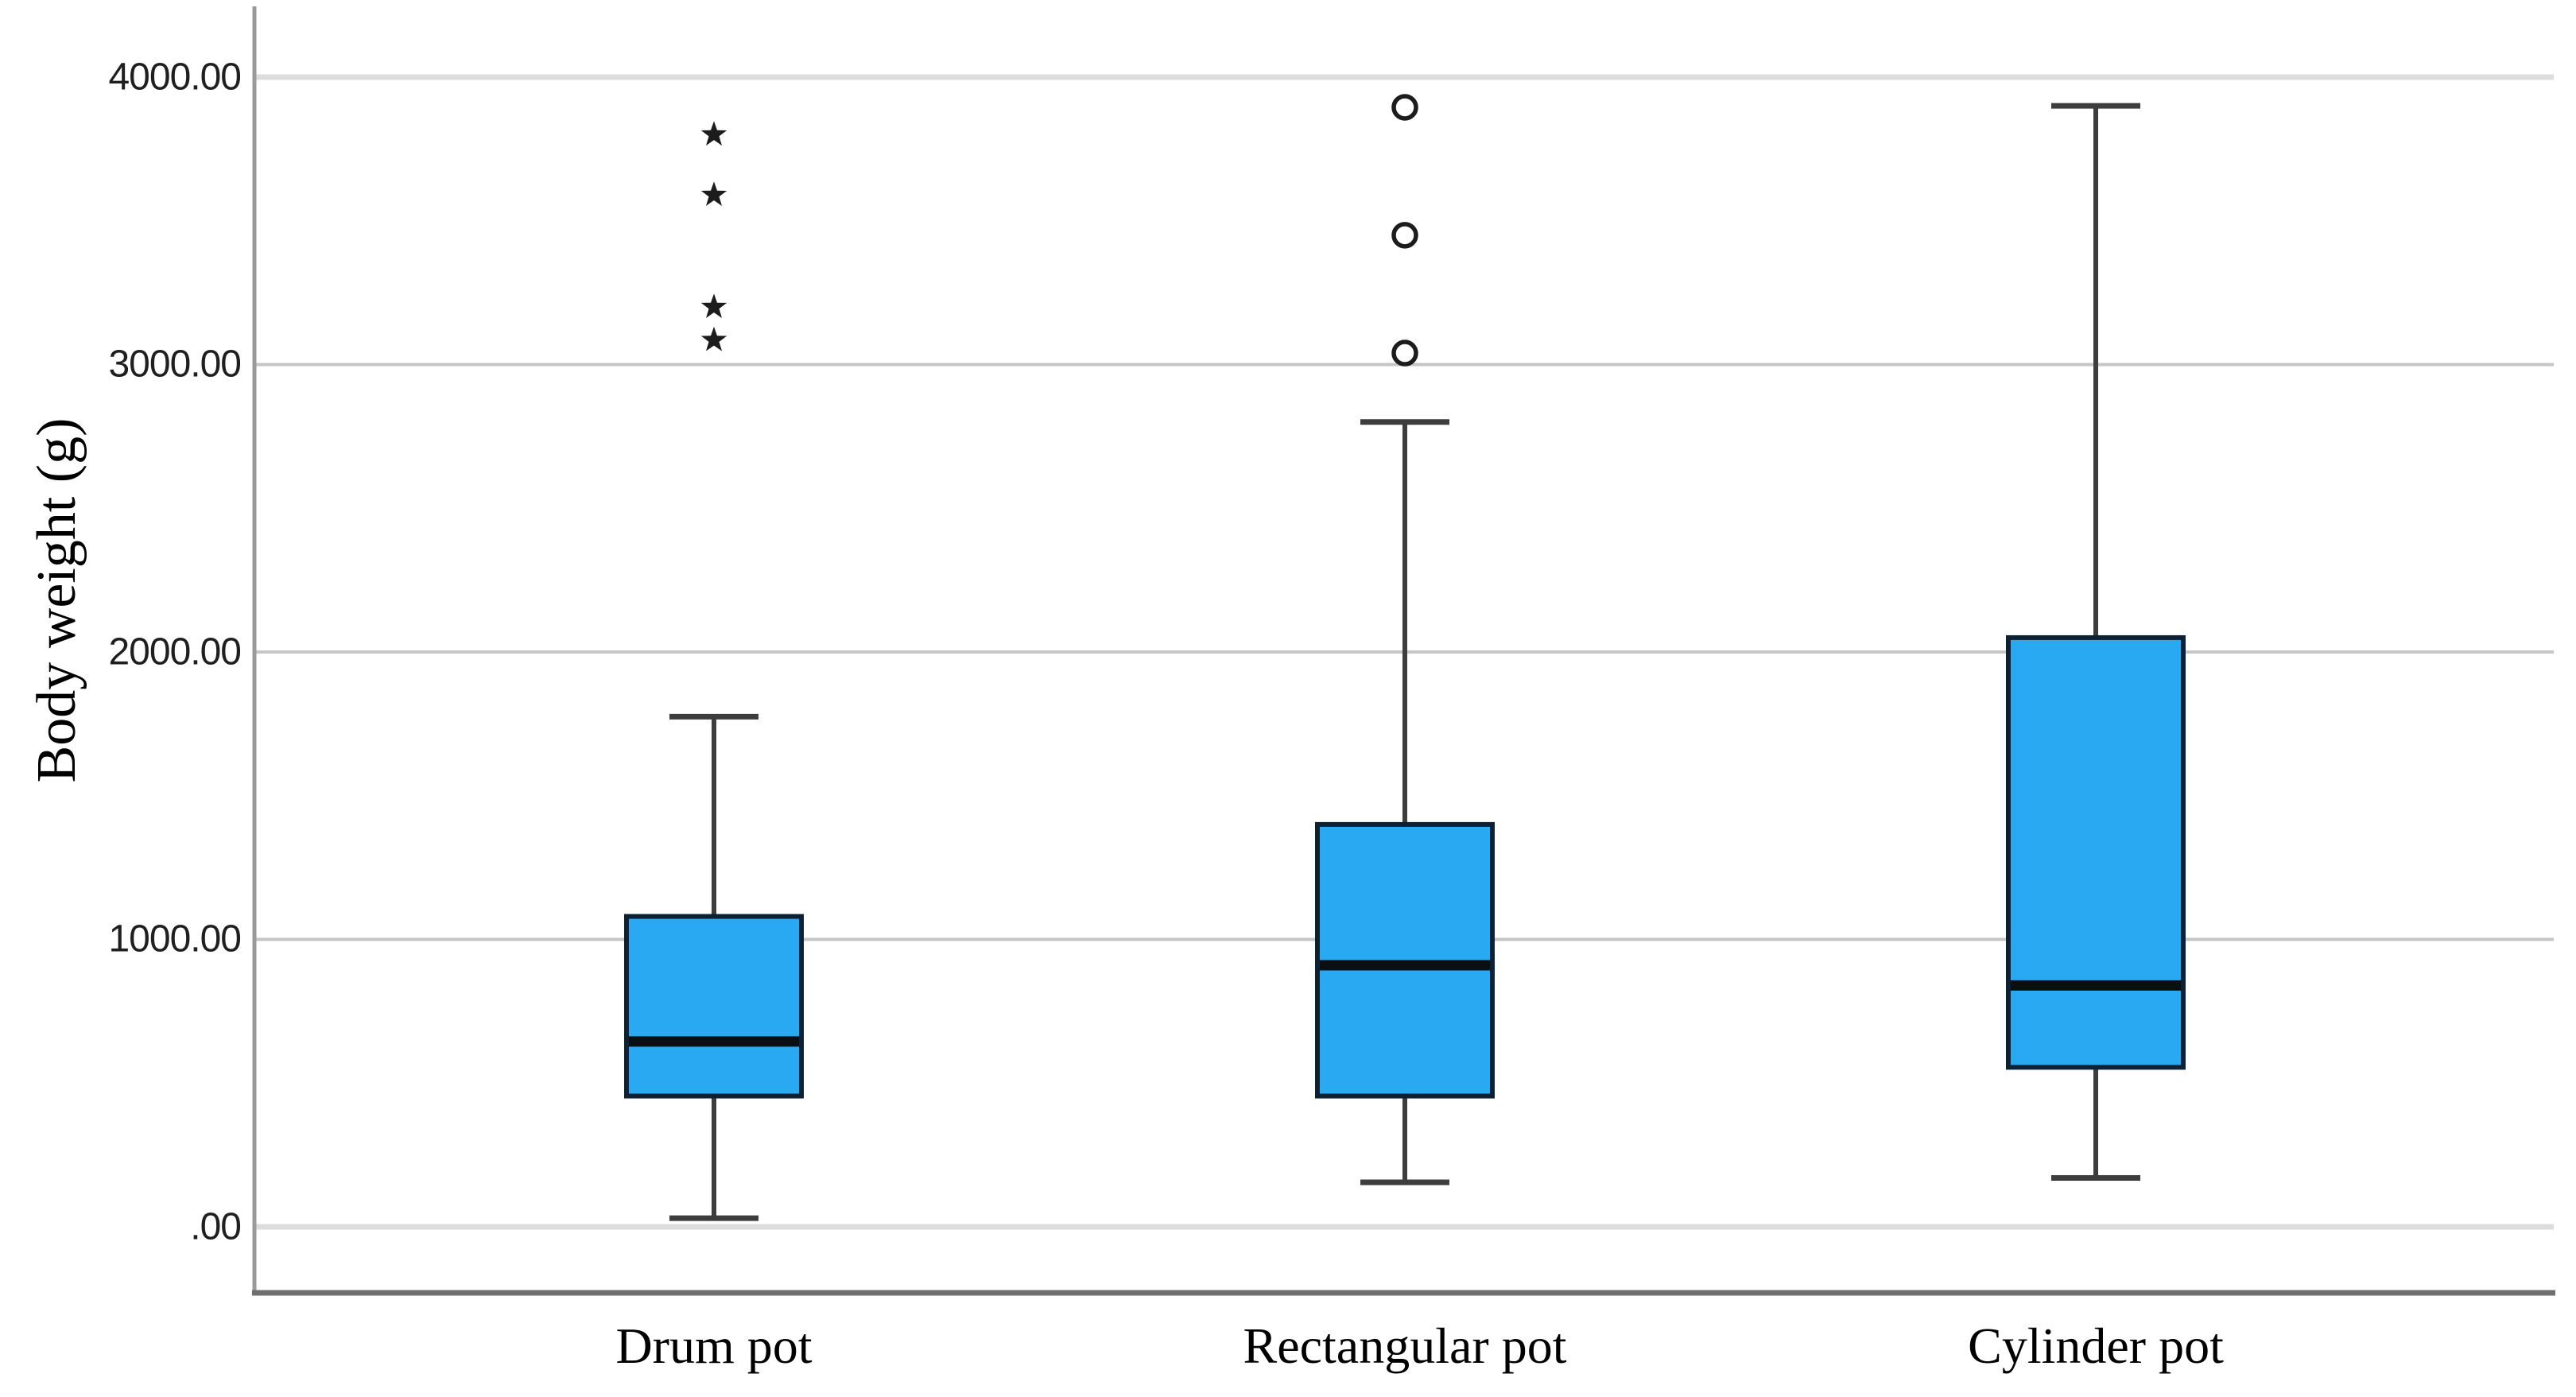  I want to click on y-tick-label-3000: 3000.00, so click(175, 364).